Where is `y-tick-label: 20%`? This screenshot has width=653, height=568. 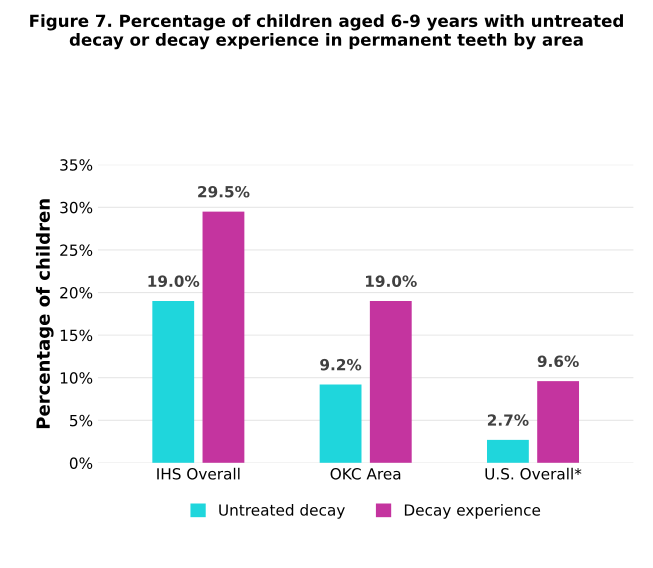 y-tick-label: 20% is located at coordinates (76, 292).